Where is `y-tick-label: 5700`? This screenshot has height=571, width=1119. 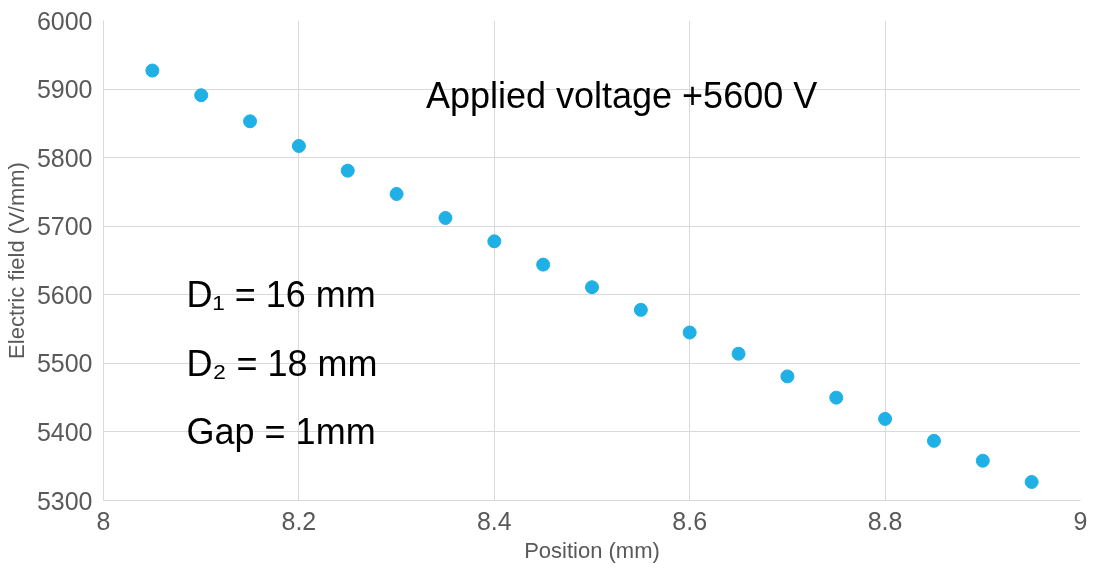 y-tick-label: 5700 is located at coordinates (64, 226).